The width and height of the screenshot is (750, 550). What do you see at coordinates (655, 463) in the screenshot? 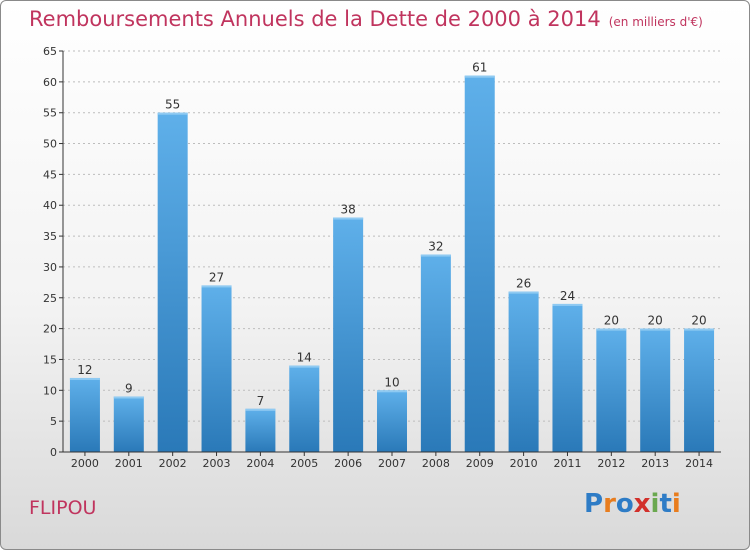
I see `x-tick-label: 2013` at bounding box center [655, 463].